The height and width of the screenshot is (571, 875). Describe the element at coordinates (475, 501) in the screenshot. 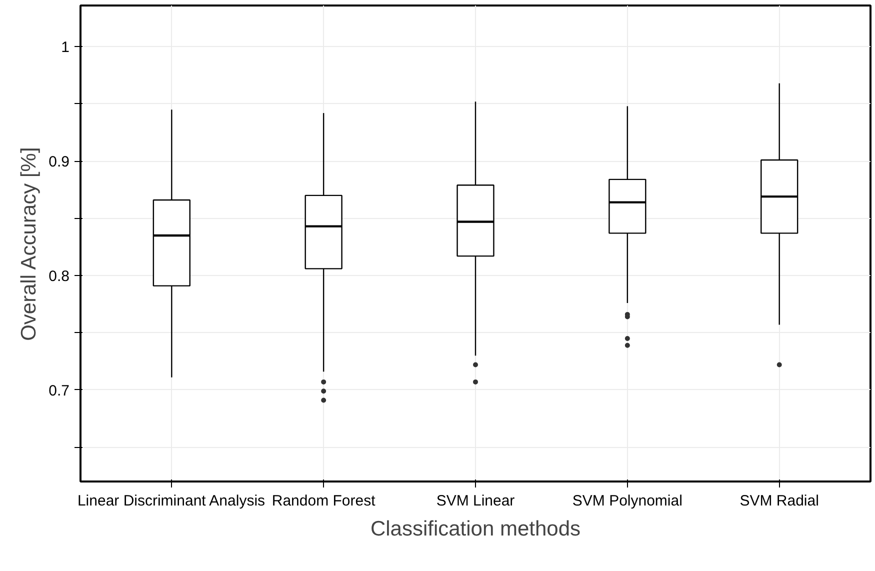

I see `x-tick-label: SVM Linear` at that location.